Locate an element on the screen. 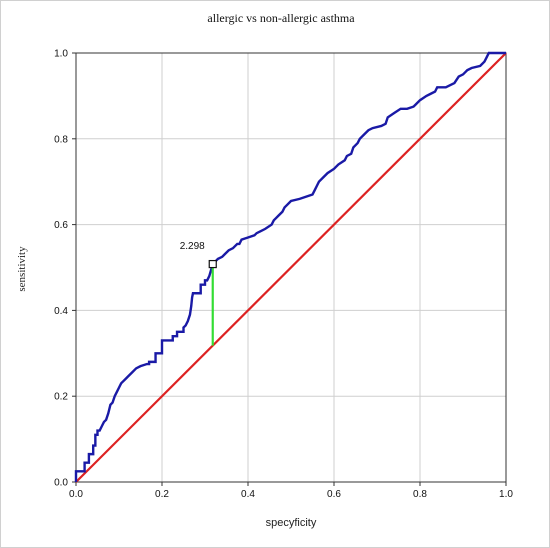  x-tick-label: 0.6 is located at coordinates (334, 494).